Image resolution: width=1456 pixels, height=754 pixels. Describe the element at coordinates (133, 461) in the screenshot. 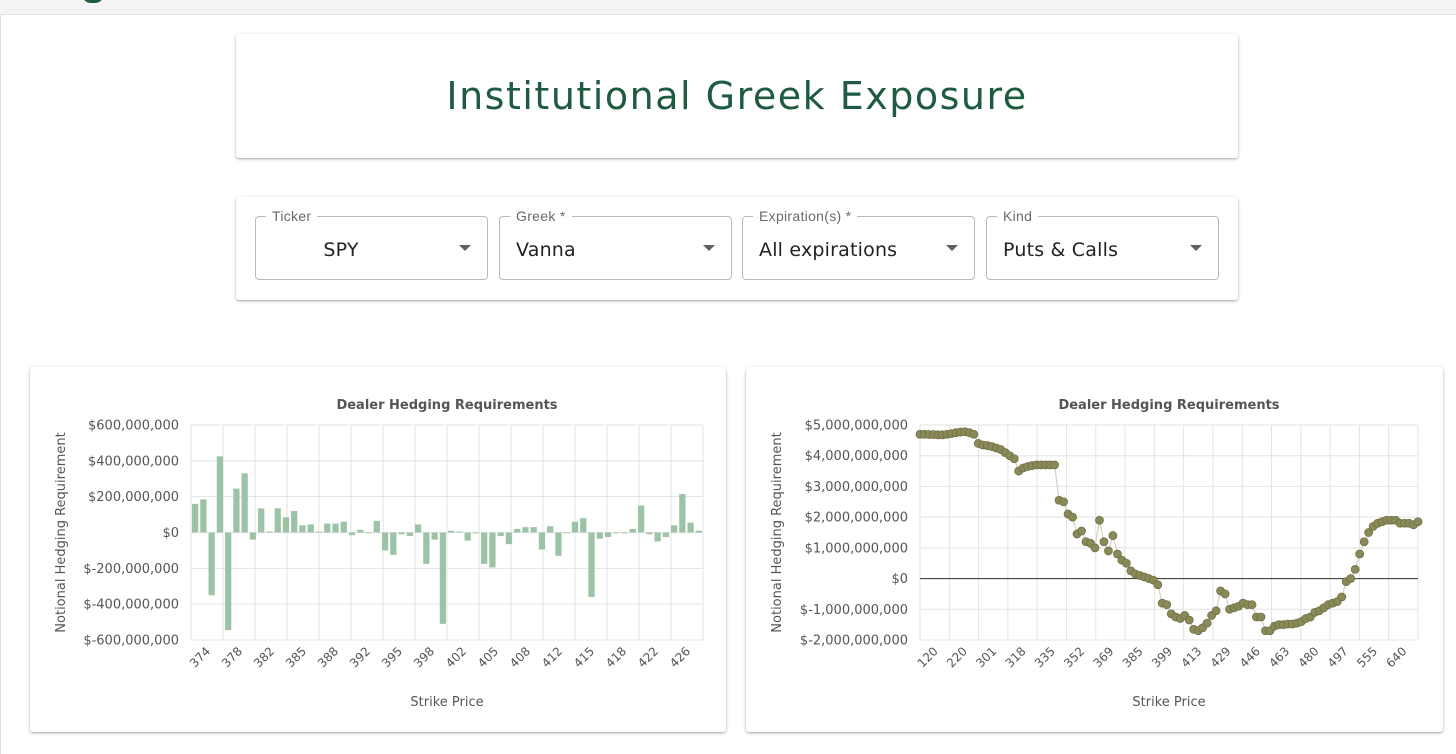

I see `y-tick-label: $400,000,000` at that location.